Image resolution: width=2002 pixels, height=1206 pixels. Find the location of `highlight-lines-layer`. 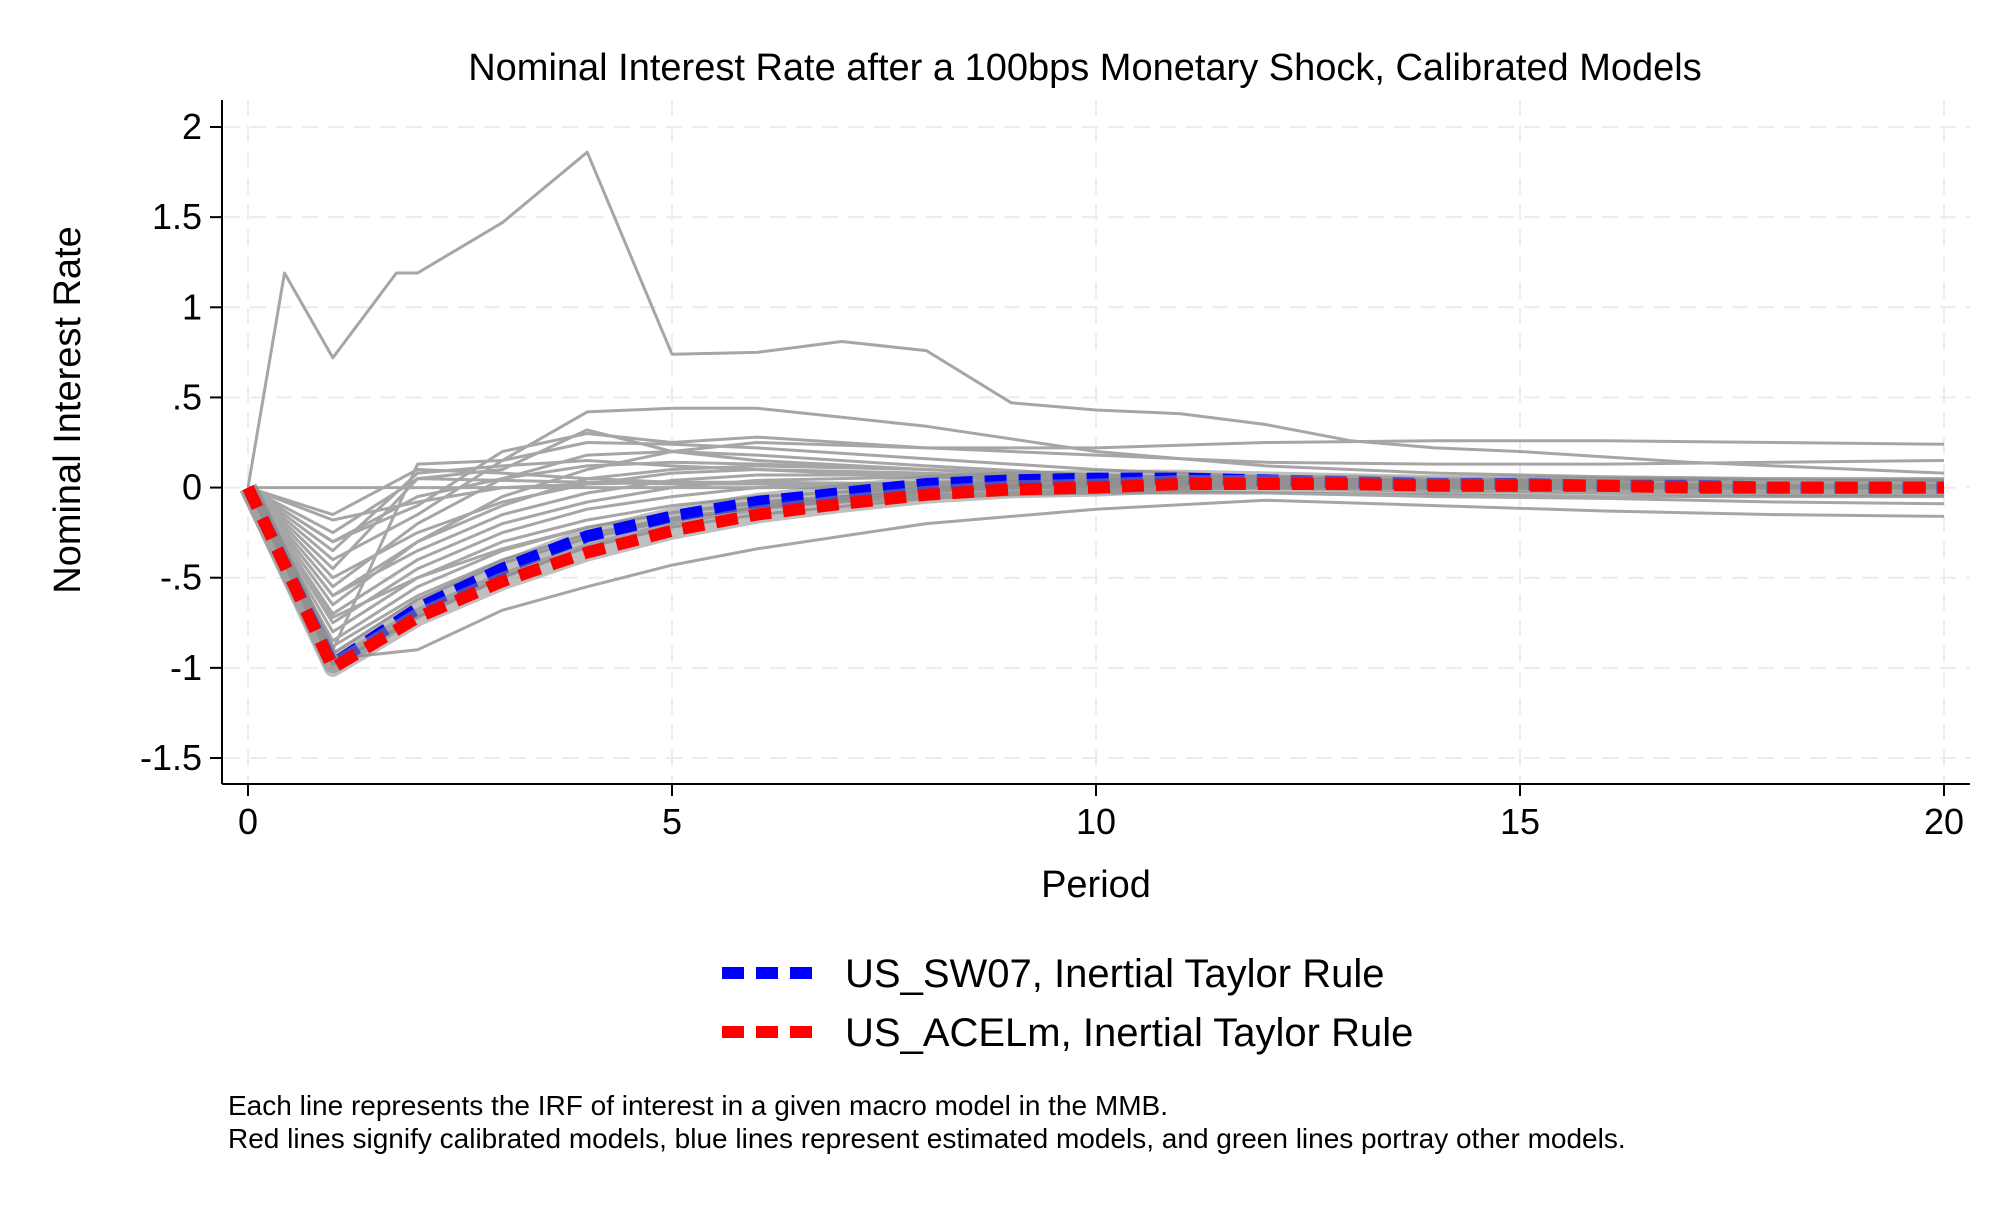

highlight-lines-layer is located at coordinates (1091, 573).